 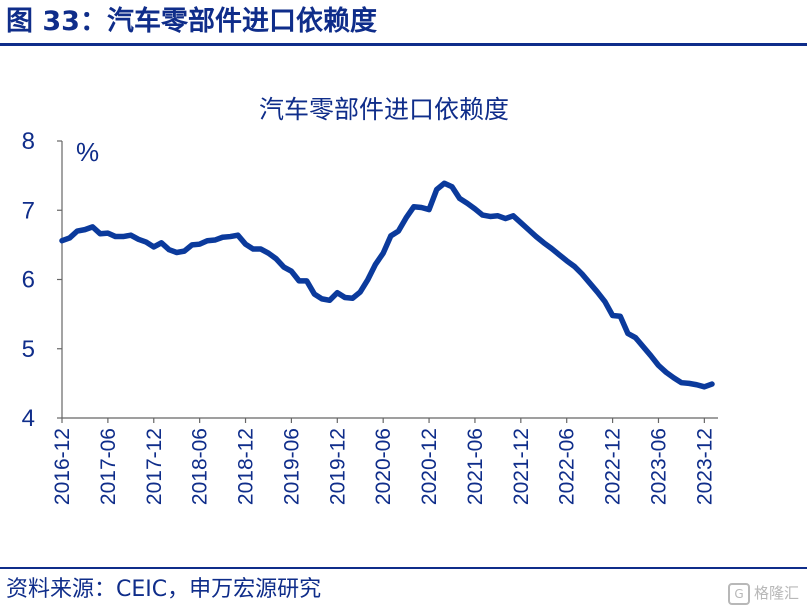 I want to click on x-tick-label: 2017-06, so click(x=108, y=466).